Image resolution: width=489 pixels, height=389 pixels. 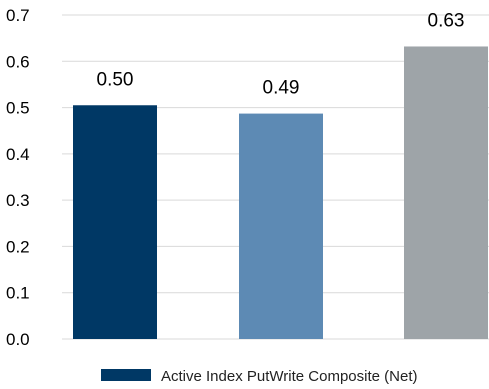 What do you see at coordinates (18, 177) in the screenshot?
I see `y-axis: 0.0 0.1 0.2 0.3 0.4 0.5 0.6 0.7` at bounding box center [18, 177].